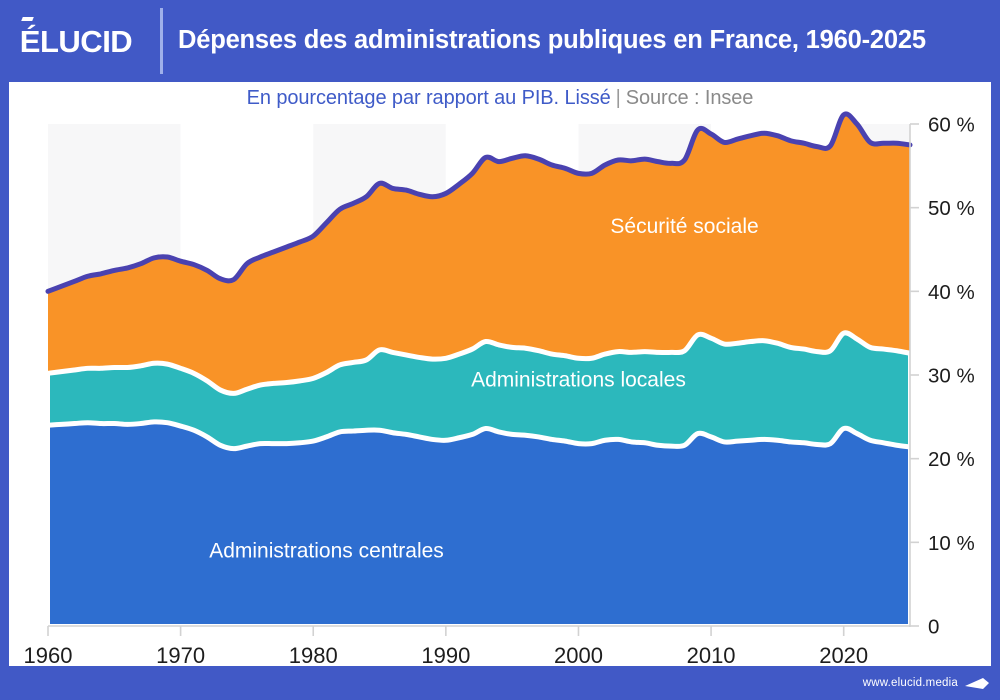  What do you see at coordinates (86, 41) in the screenshot?
I see `logo-rest: LUCID` at bounding box center [86, 41].